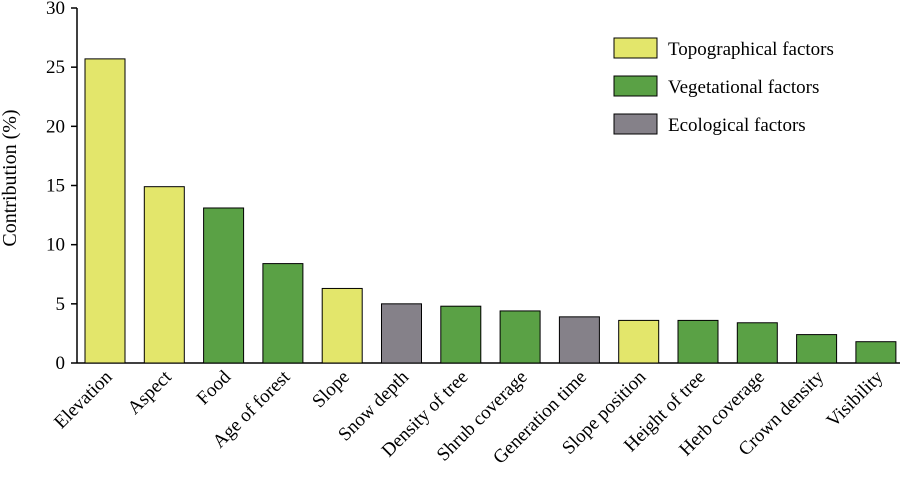  I want to click on y-tick-label: 10, so click(55, 245).